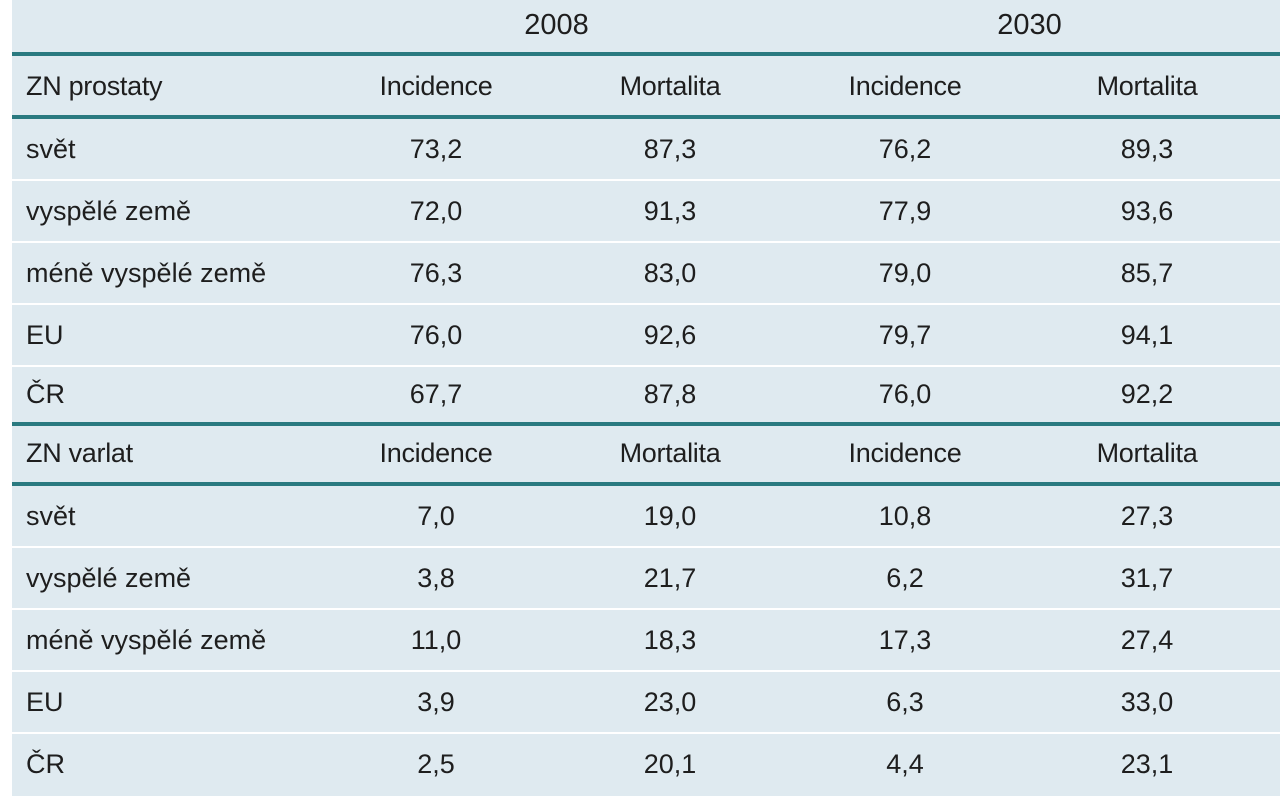 This screenshot has height=800, width=1285. What do you see at coordinates (905, 702) in the screenshot?
I see `table-cell: 6,3` at bounding box center [905, 702].